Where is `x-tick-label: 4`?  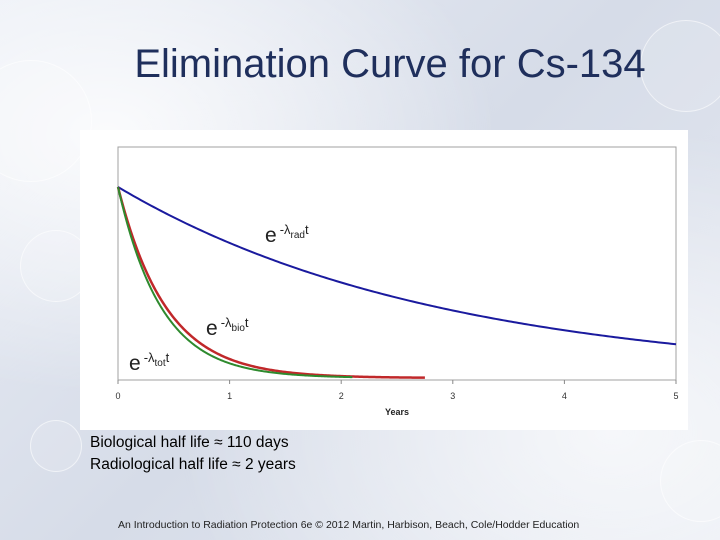 x-tick-label: 4 is located at coordinates (564, 396).